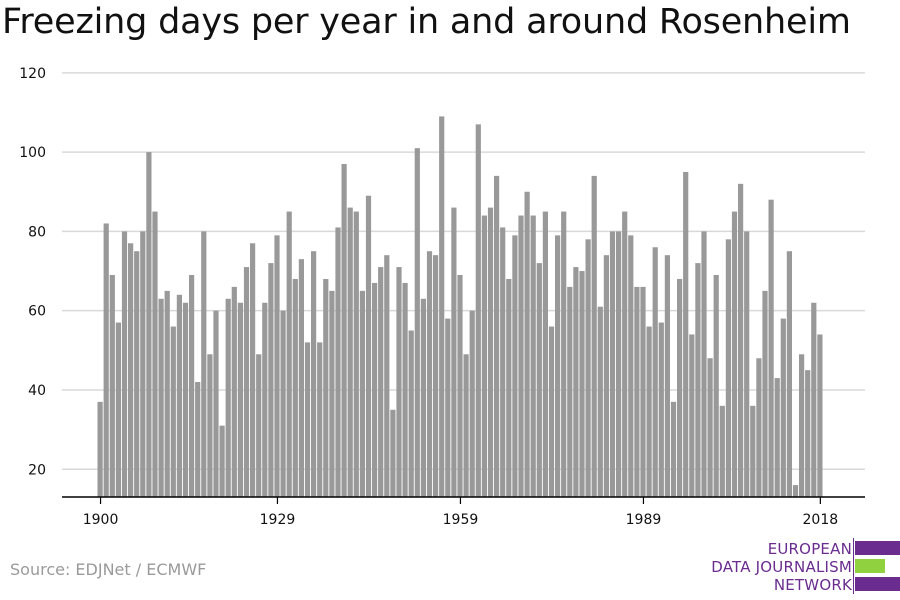 Image resolution: width=900 pixels, height=600 pixels. I want to click on bar-1909, so click(155, 354).